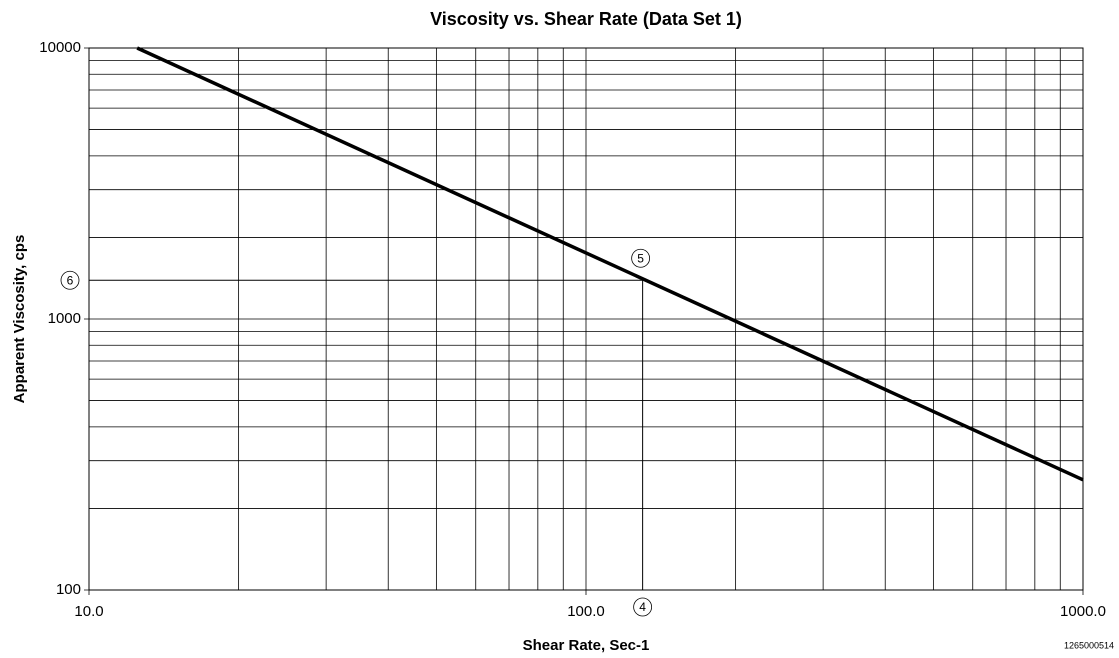 The image size is (1119, 658). What do you see at coordinates (586, 611) in the screenshot?
I see `x-tick-label: 100.0` at bounding box center [586, 611].